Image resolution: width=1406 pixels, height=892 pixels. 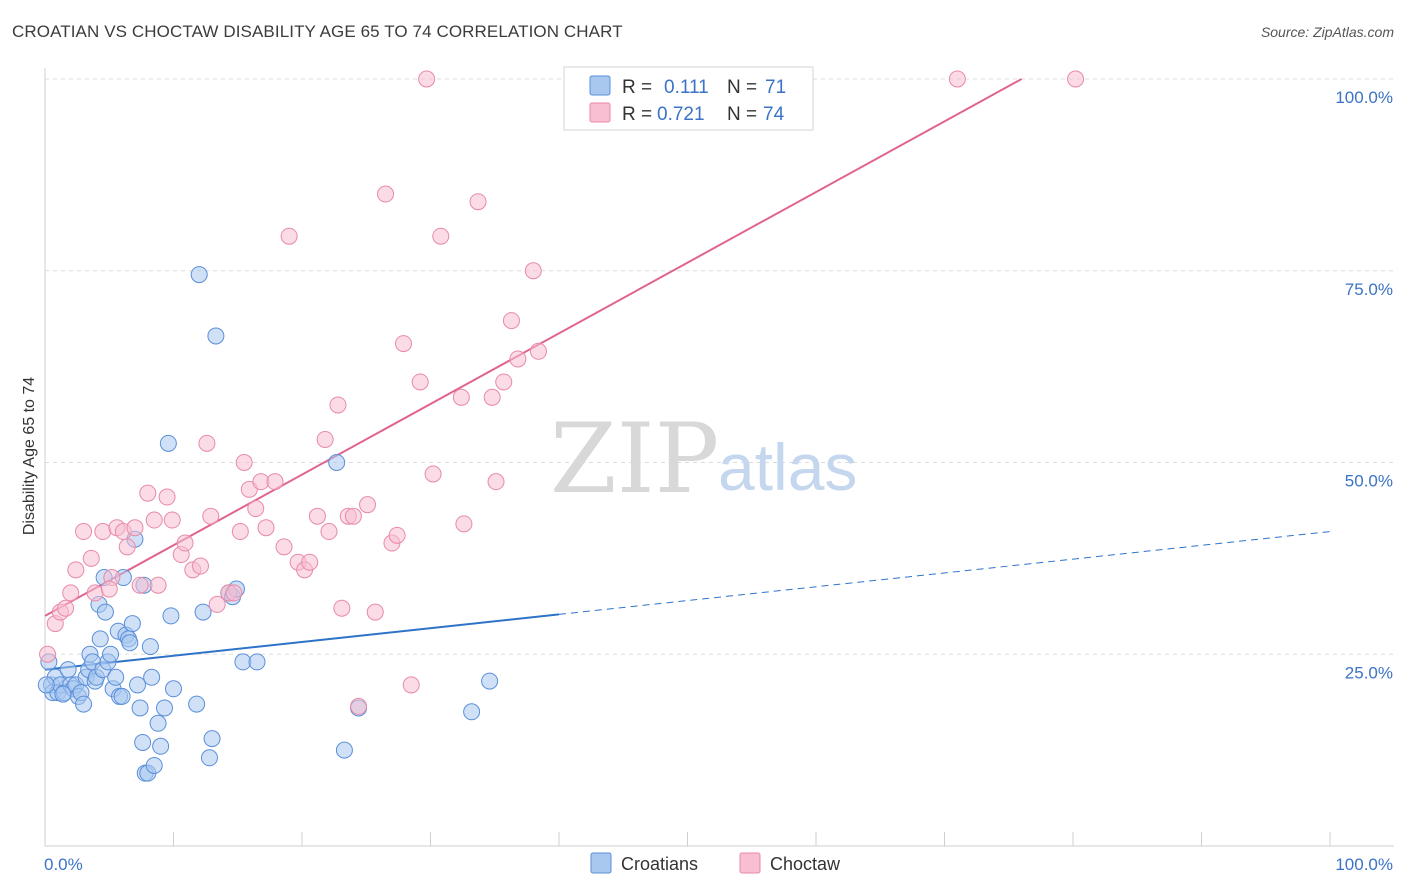 What do you see at coordinates (600, 112) in the screenshot?
I see `legend-swatch-choctaw` at bounding box center [600, 112].